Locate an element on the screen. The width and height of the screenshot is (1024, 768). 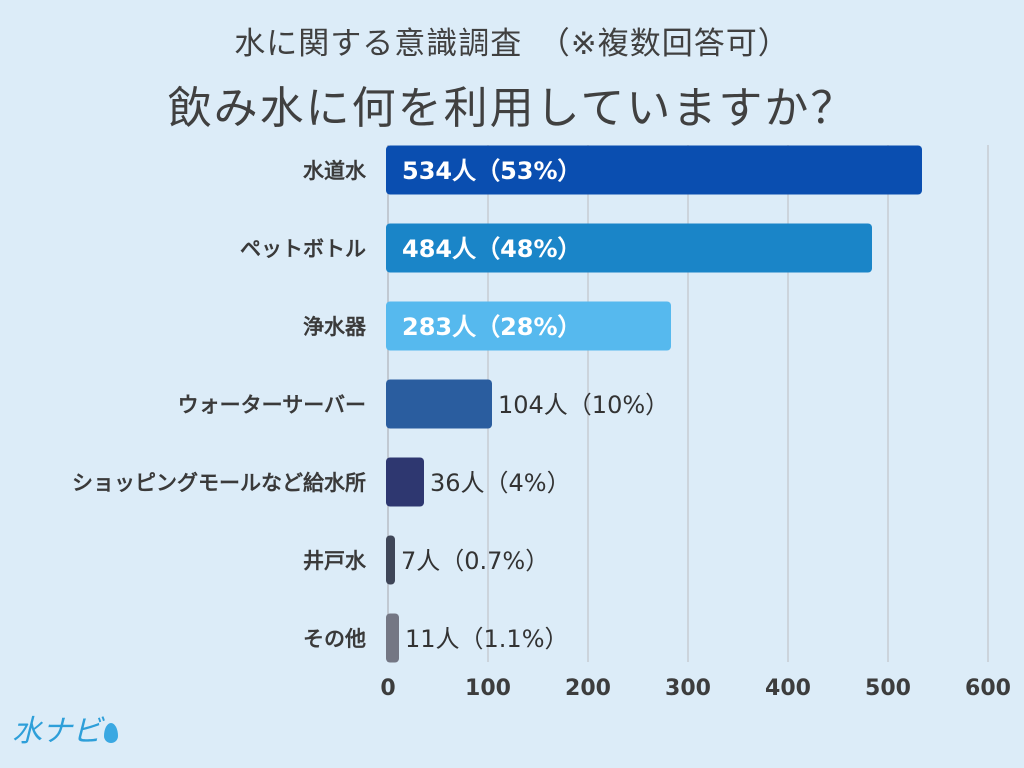
y-category-label: ショッピングモールなど給水所 is located at coordinates (219, 483).